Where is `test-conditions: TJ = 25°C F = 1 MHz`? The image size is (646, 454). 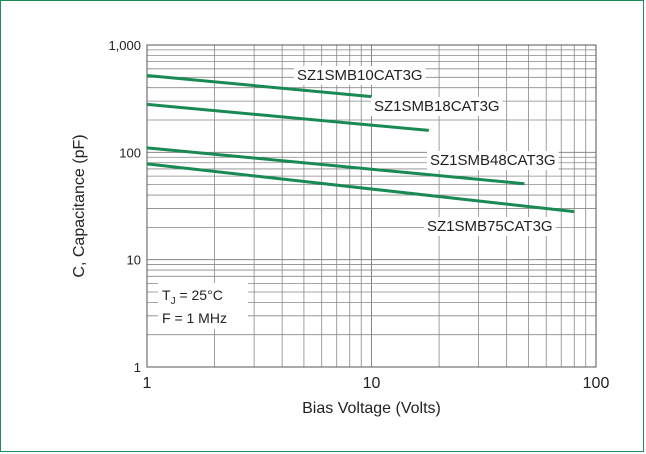
test-conditions: TJ = 25°C F = 1 MHz is located at coordinates (203, 306).